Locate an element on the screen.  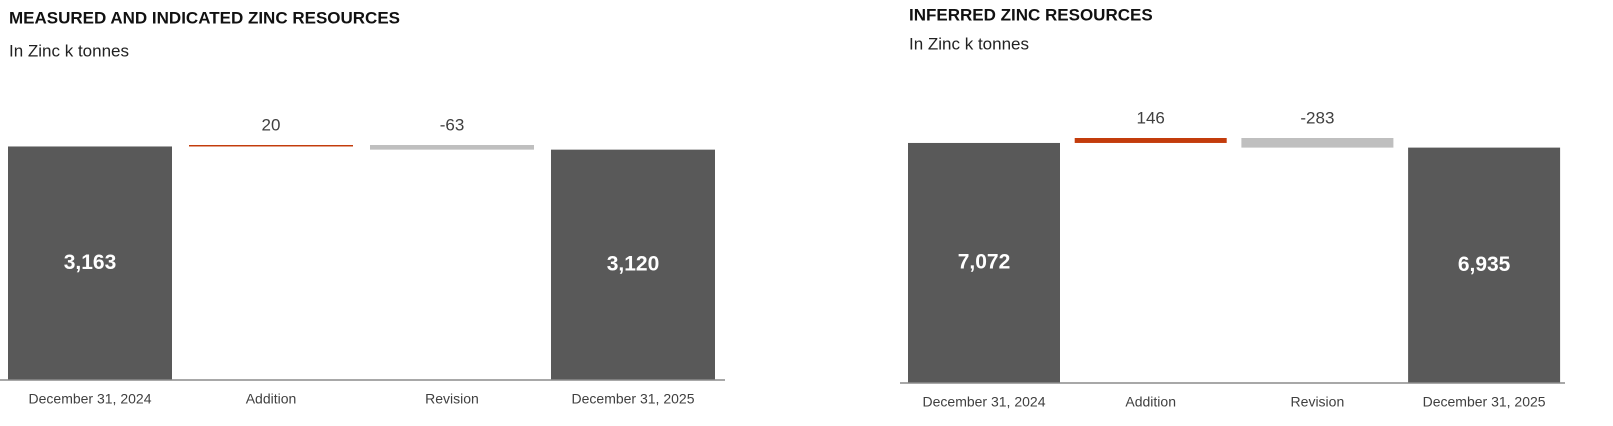
total-label: 7,072 is located at coordinates (984, 262).